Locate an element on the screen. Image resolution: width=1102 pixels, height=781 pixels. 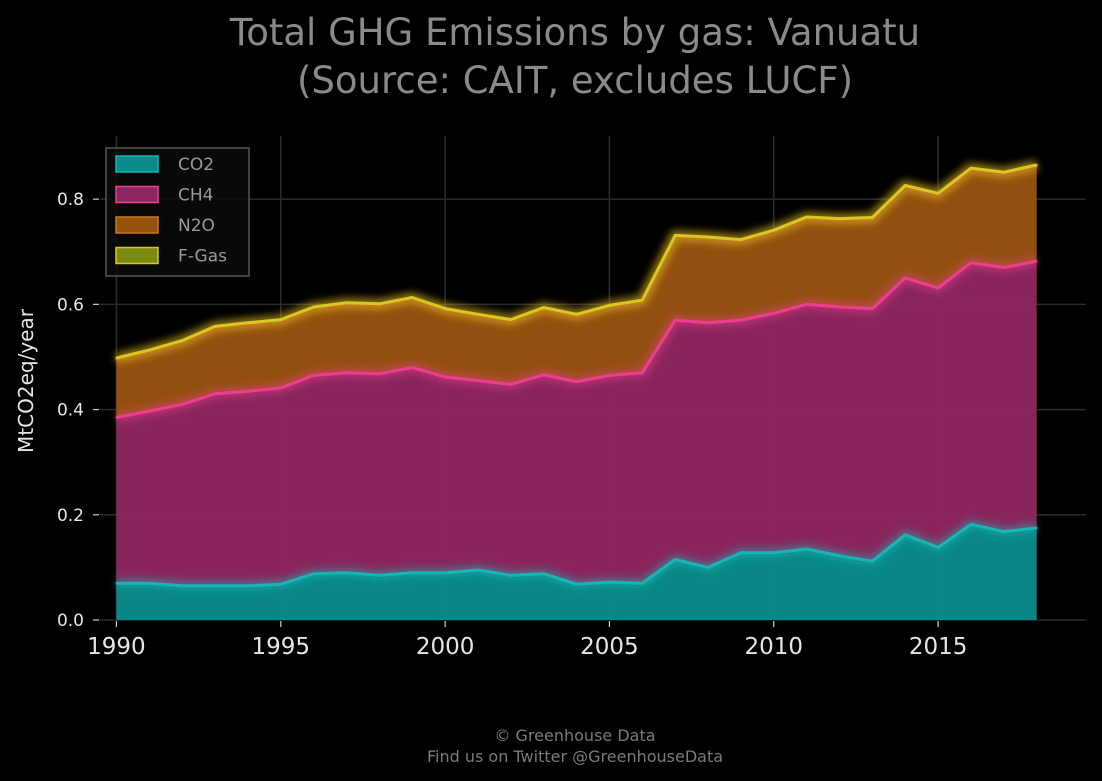
legend: CO2 CH4 N2O F-Gas is located at coordinates (177, 212).